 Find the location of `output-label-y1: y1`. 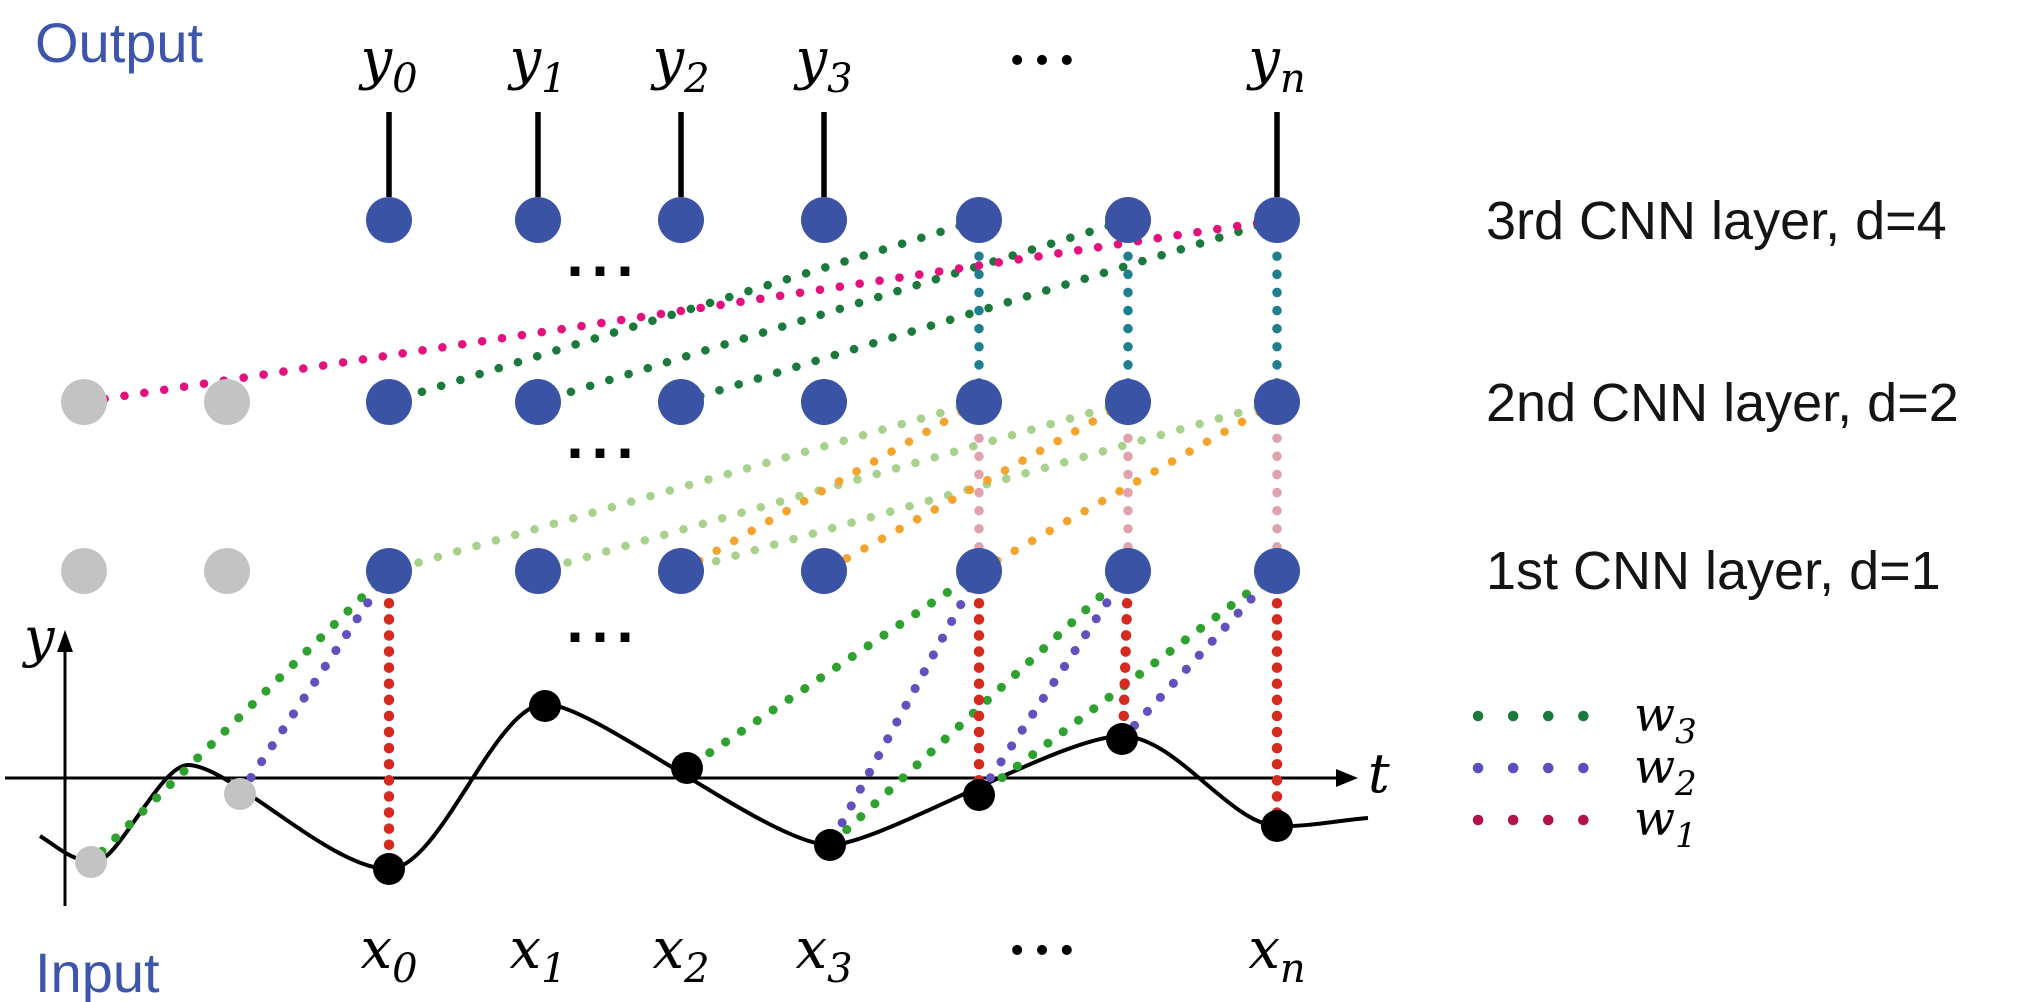

output-label-y1: y1 is located at coordinates (536, 64).